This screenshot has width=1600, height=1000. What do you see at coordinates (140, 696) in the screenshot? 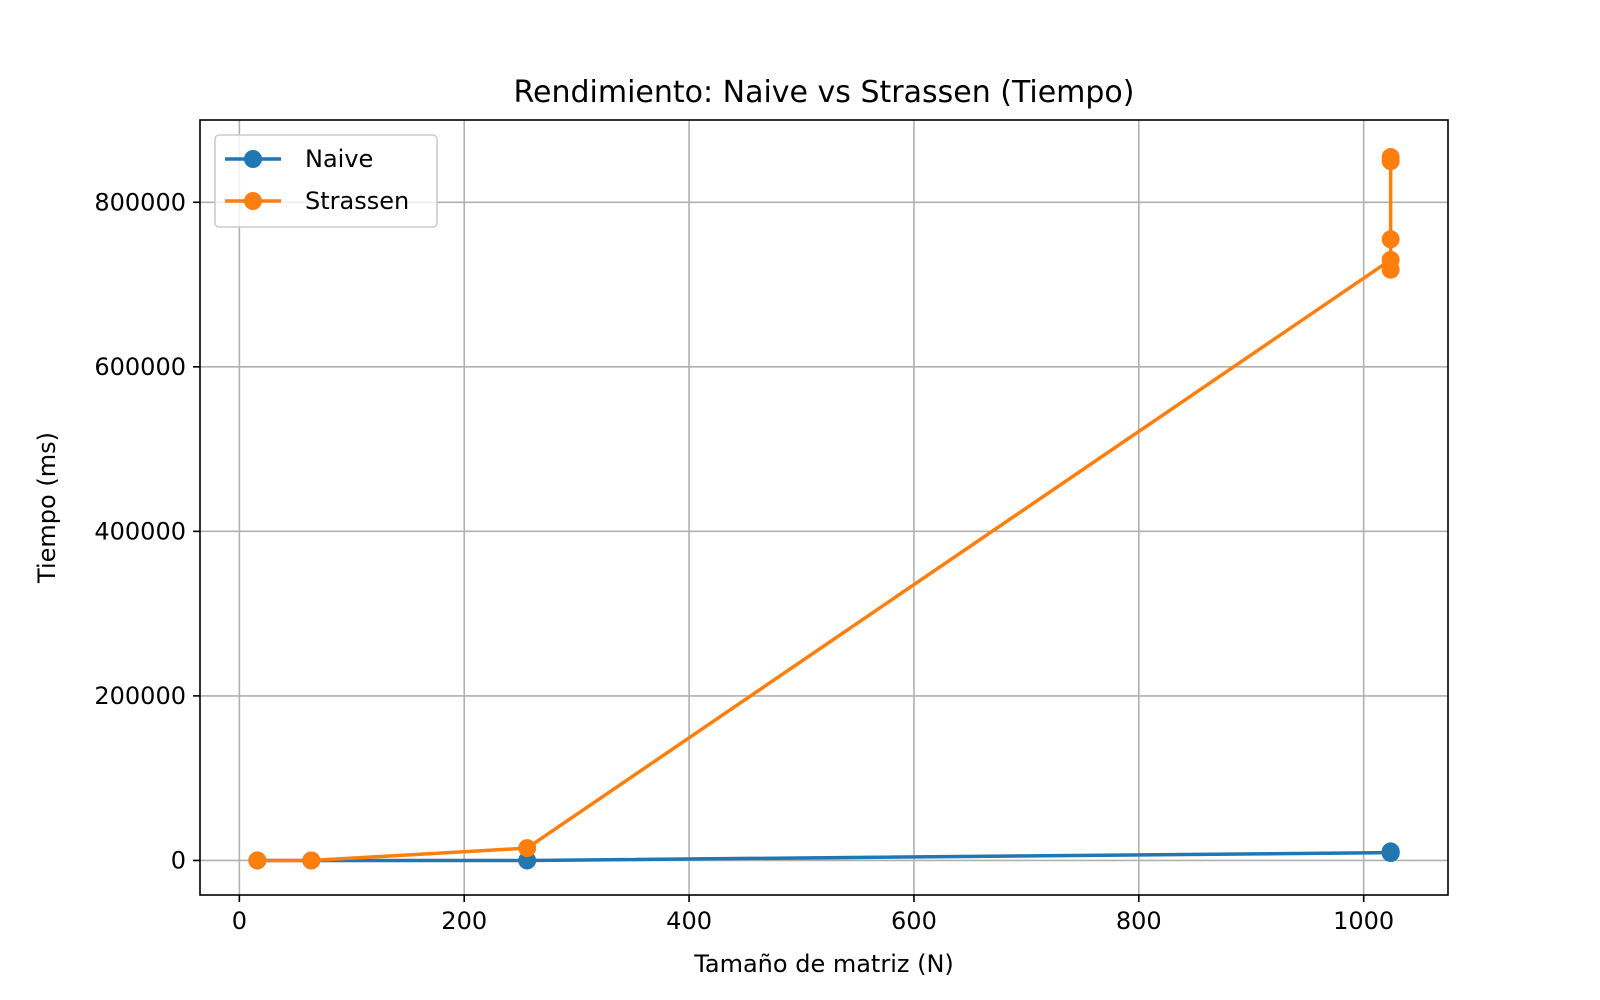
I see `y-tick-label: 200000` at bounding box center [140, 696].